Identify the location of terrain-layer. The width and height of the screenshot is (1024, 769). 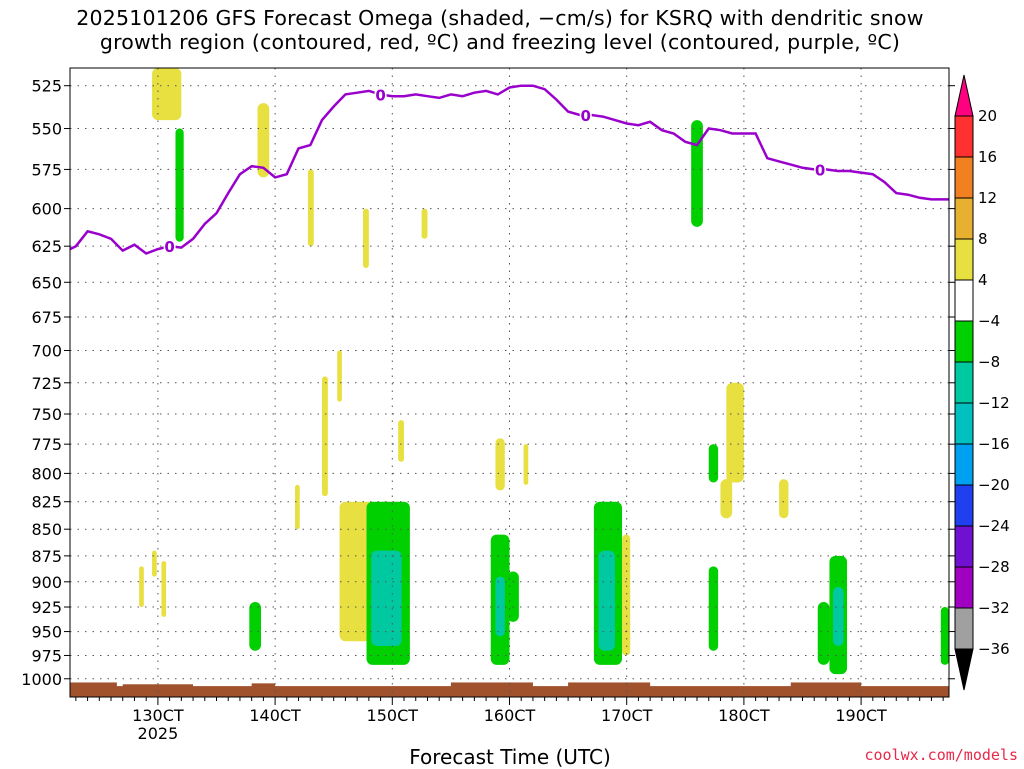
(509, 689).